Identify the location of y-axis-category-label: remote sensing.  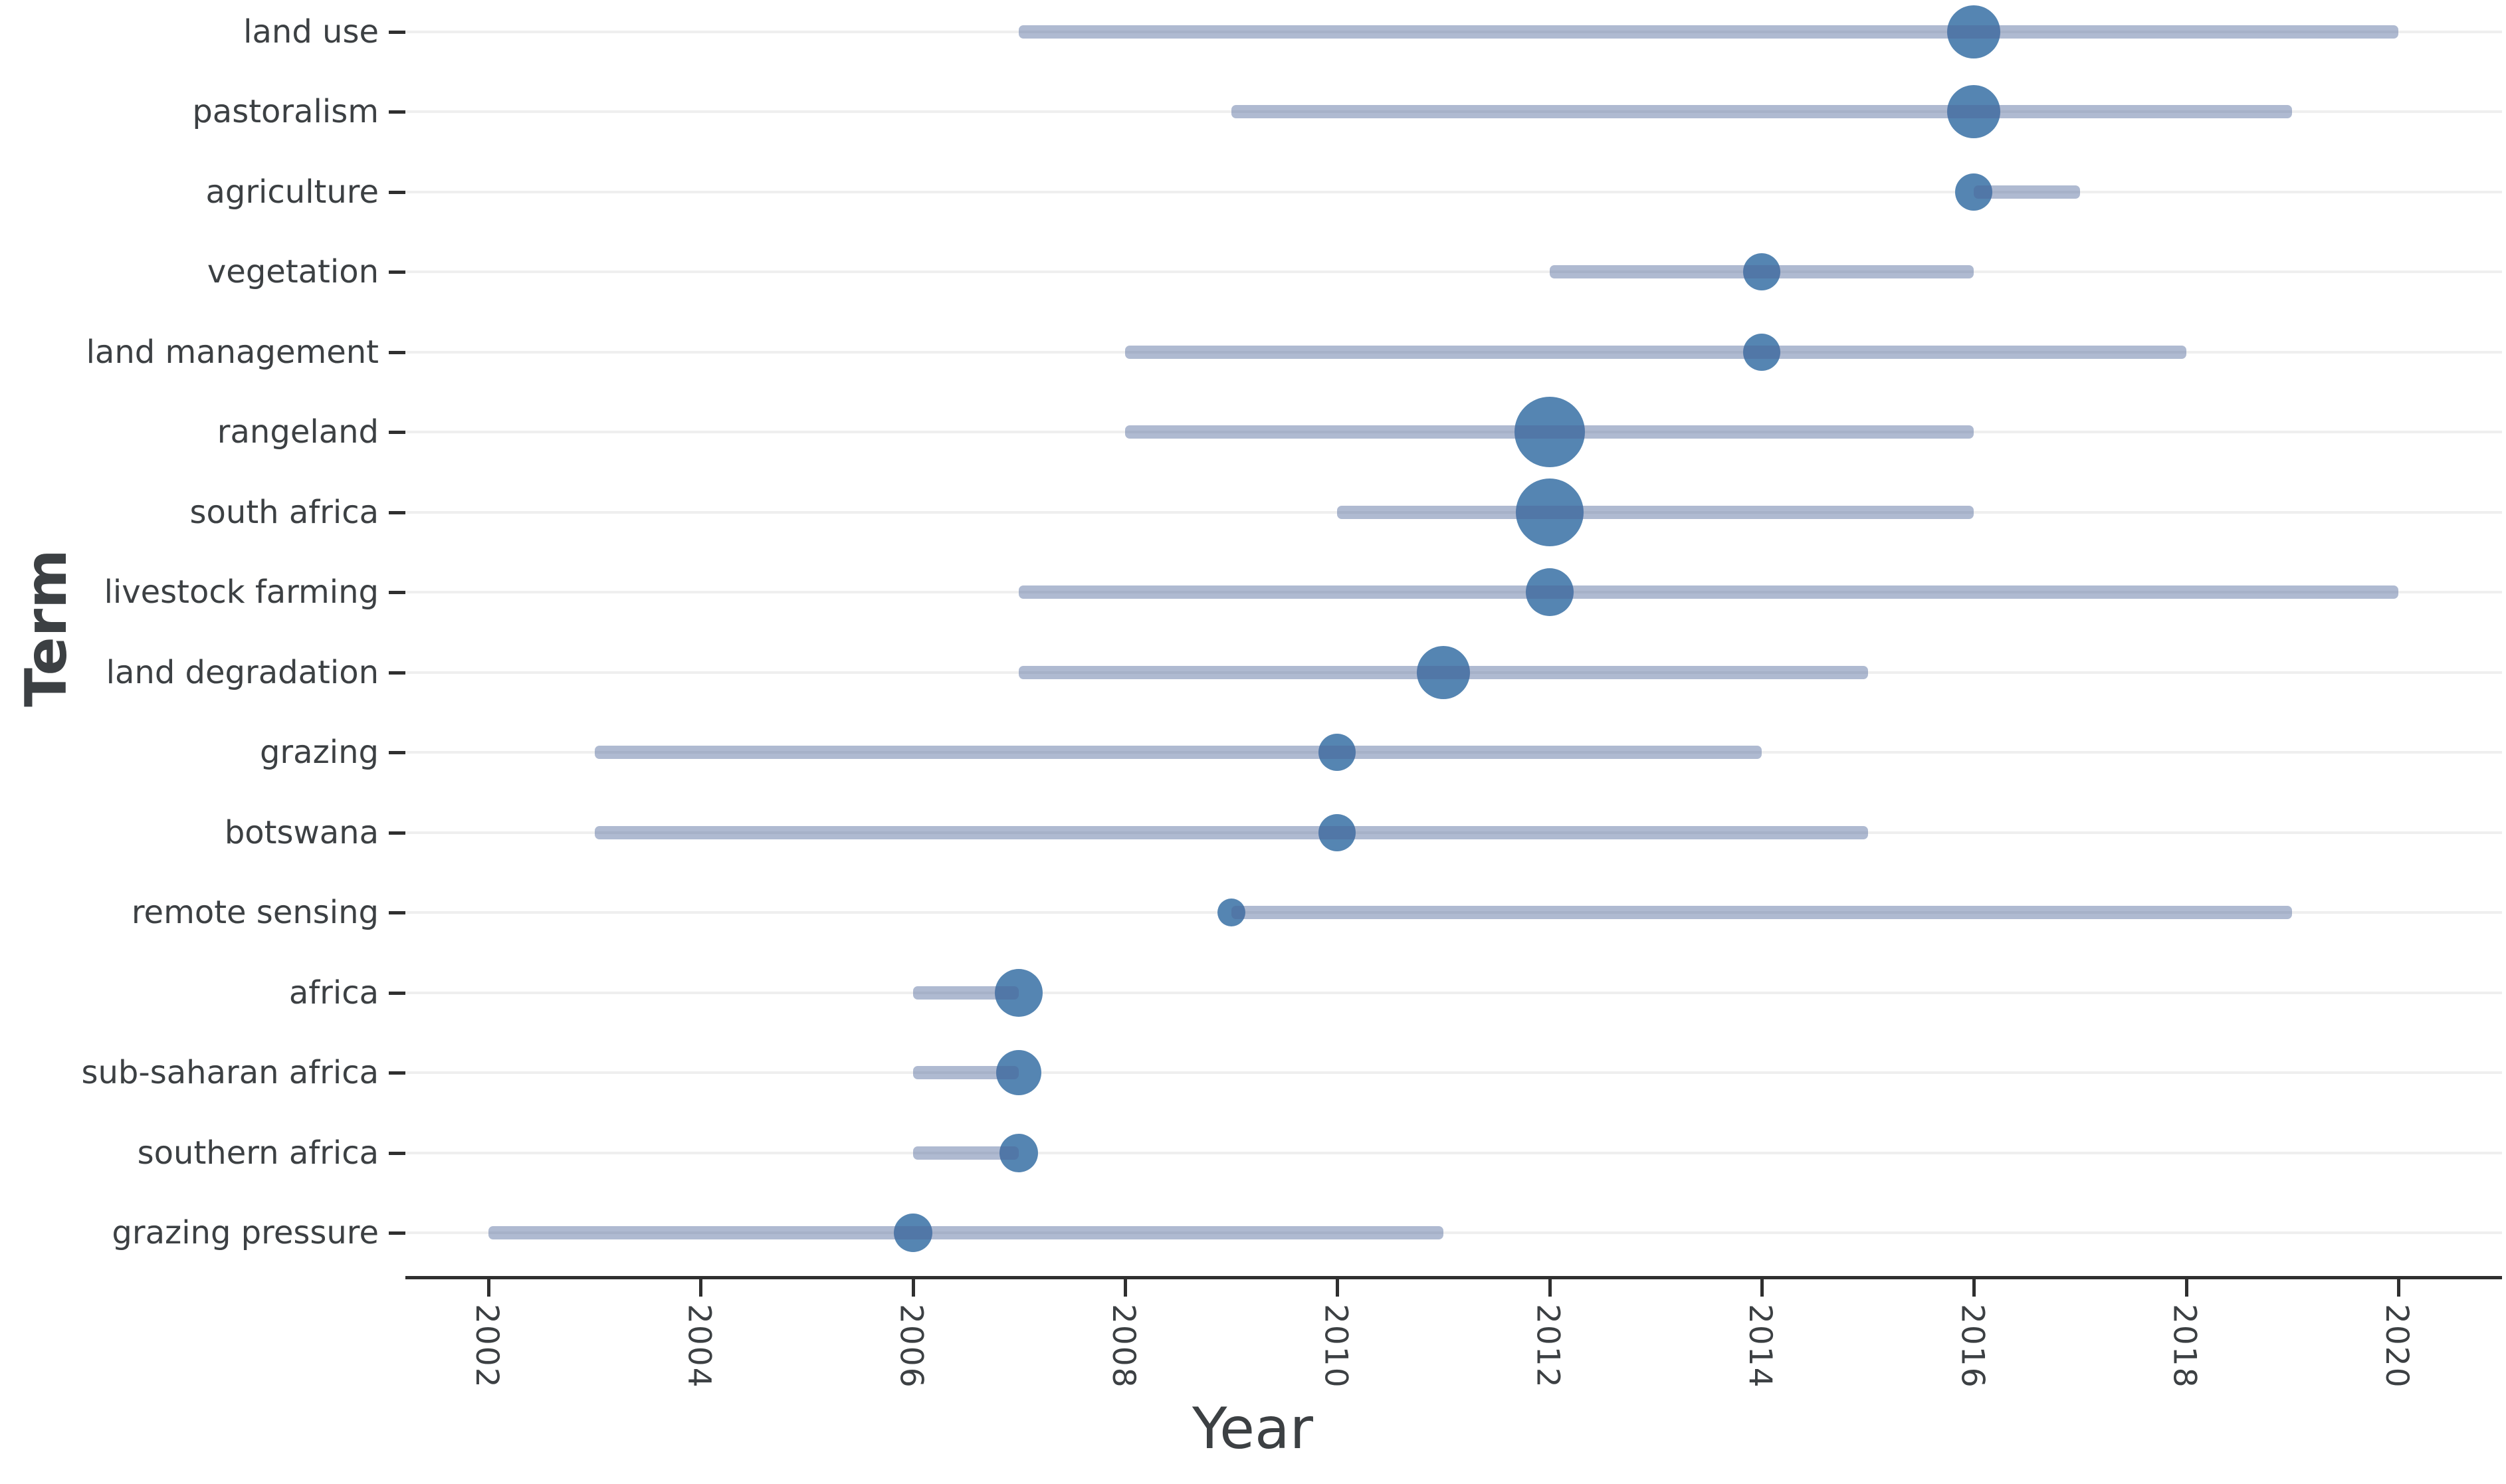
(255, 913).